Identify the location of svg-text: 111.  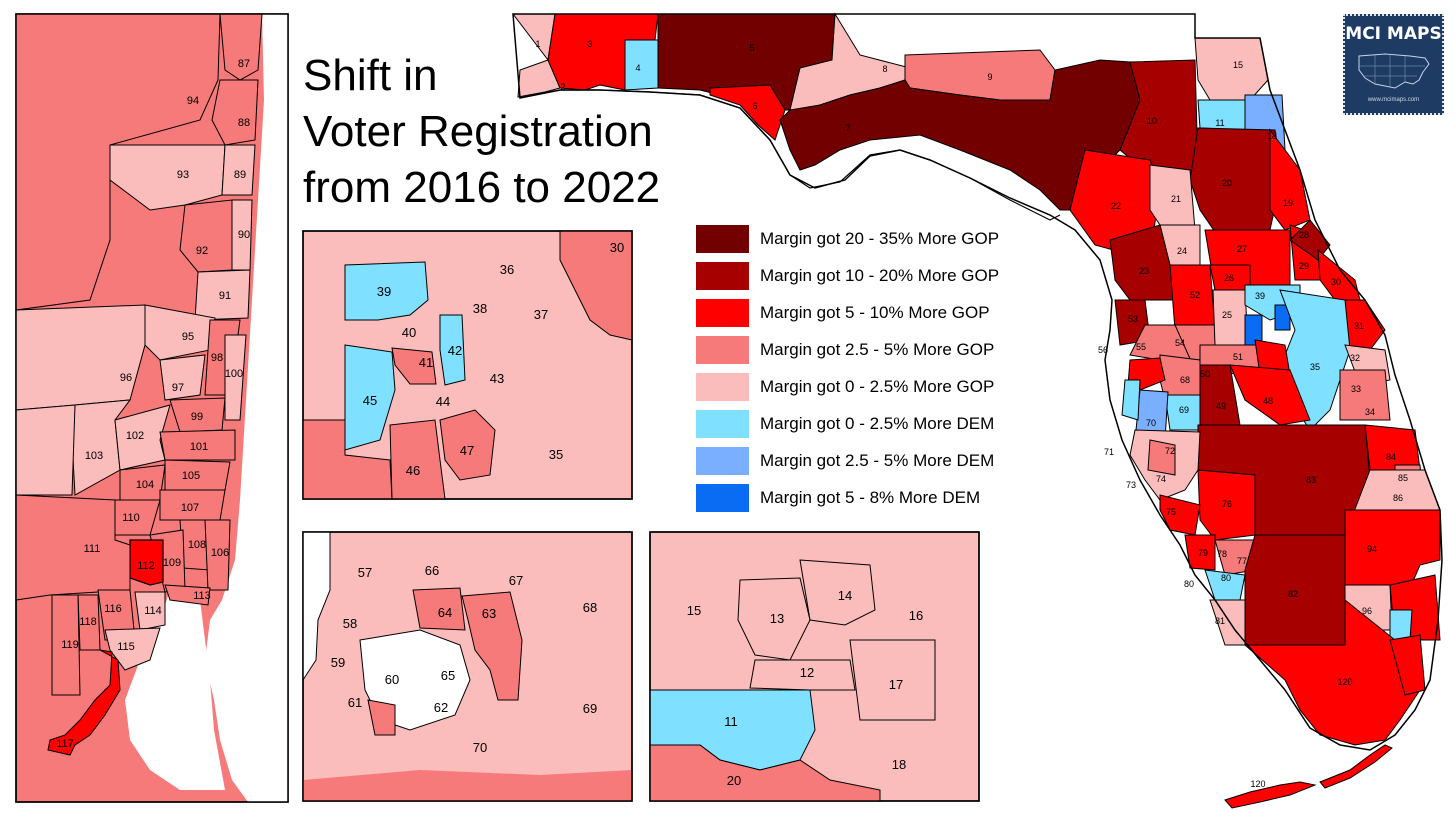
(92, 549).